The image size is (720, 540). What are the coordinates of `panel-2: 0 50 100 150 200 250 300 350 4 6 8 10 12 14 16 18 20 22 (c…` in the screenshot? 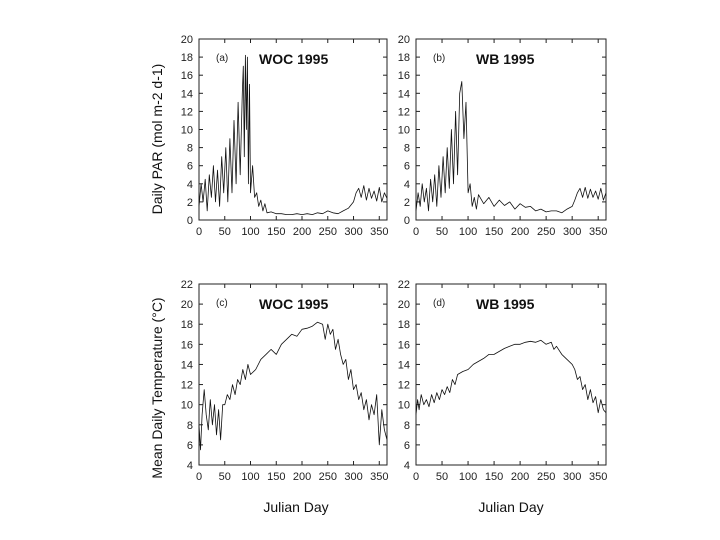 It's located at (285, 381).